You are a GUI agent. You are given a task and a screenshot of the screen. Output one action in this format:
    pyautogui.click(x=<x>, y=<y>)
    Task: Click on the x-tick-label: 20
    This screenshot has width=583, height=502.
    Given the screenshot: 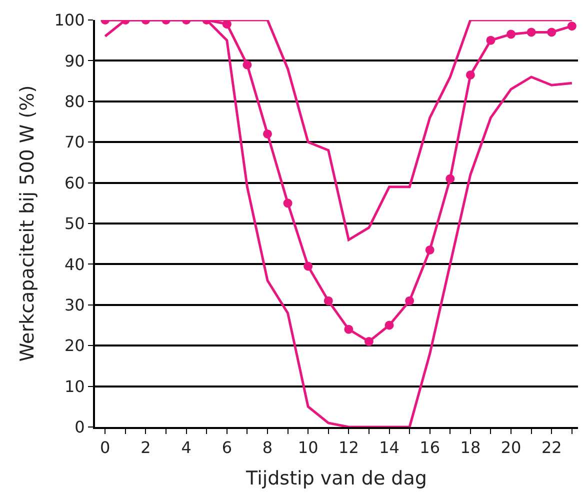 What is the action you would take?
    pyautogui.click(x=511, y=448)
    